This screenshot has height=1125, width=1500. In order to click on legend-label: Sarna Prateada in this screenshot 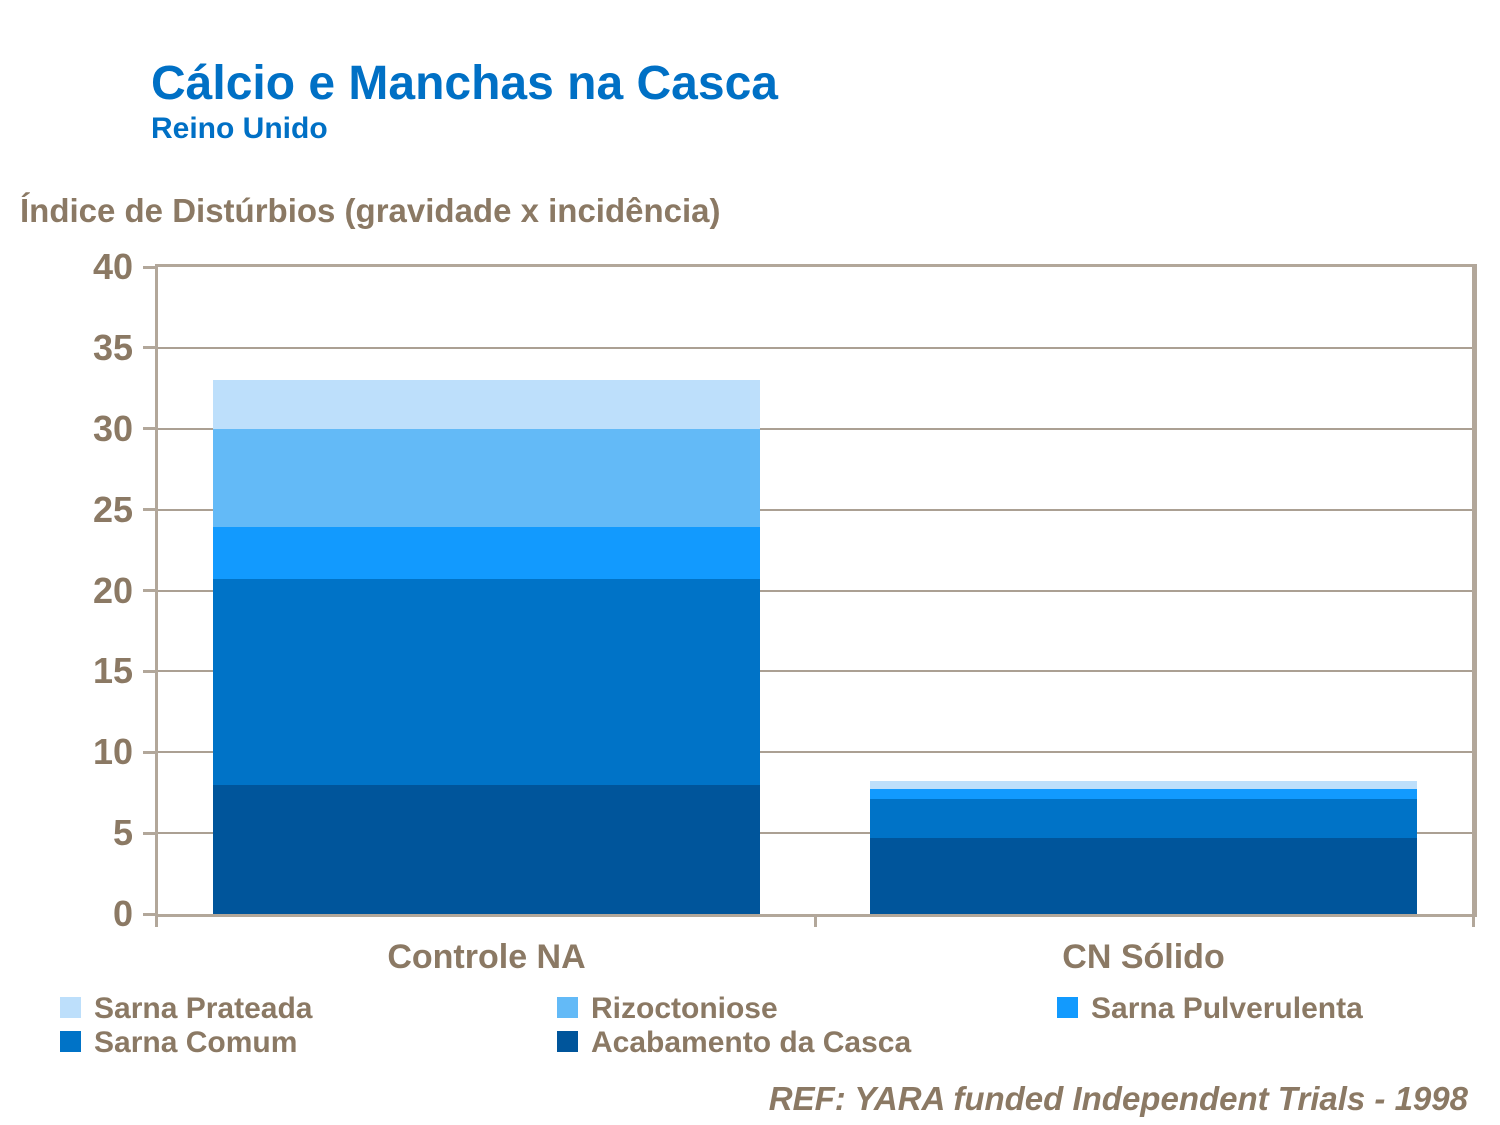, I will do `click(203, 1008)`.